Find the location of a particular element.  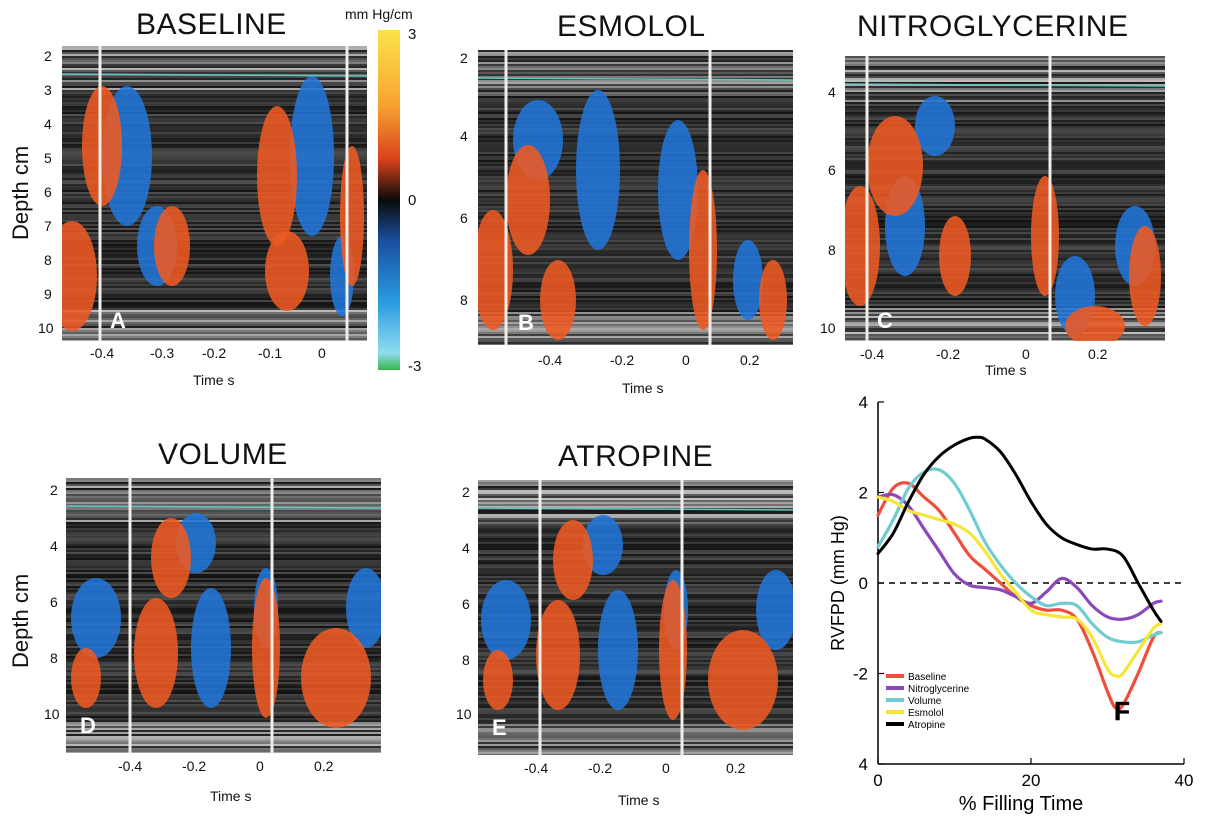

x-tick-label: 20 is located at coordinates (1031, 780).